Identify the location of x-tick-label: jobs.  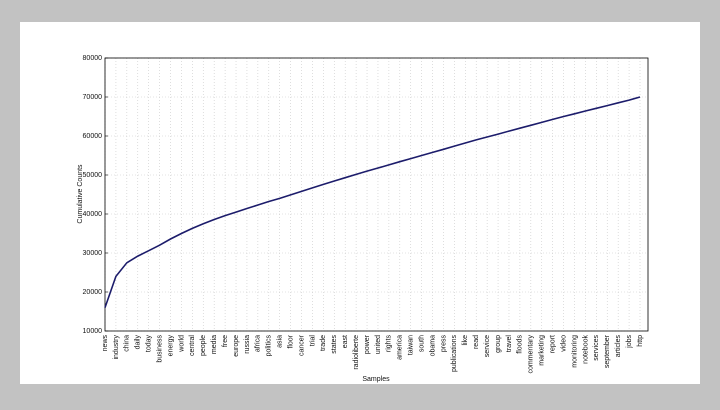
(629, 342).